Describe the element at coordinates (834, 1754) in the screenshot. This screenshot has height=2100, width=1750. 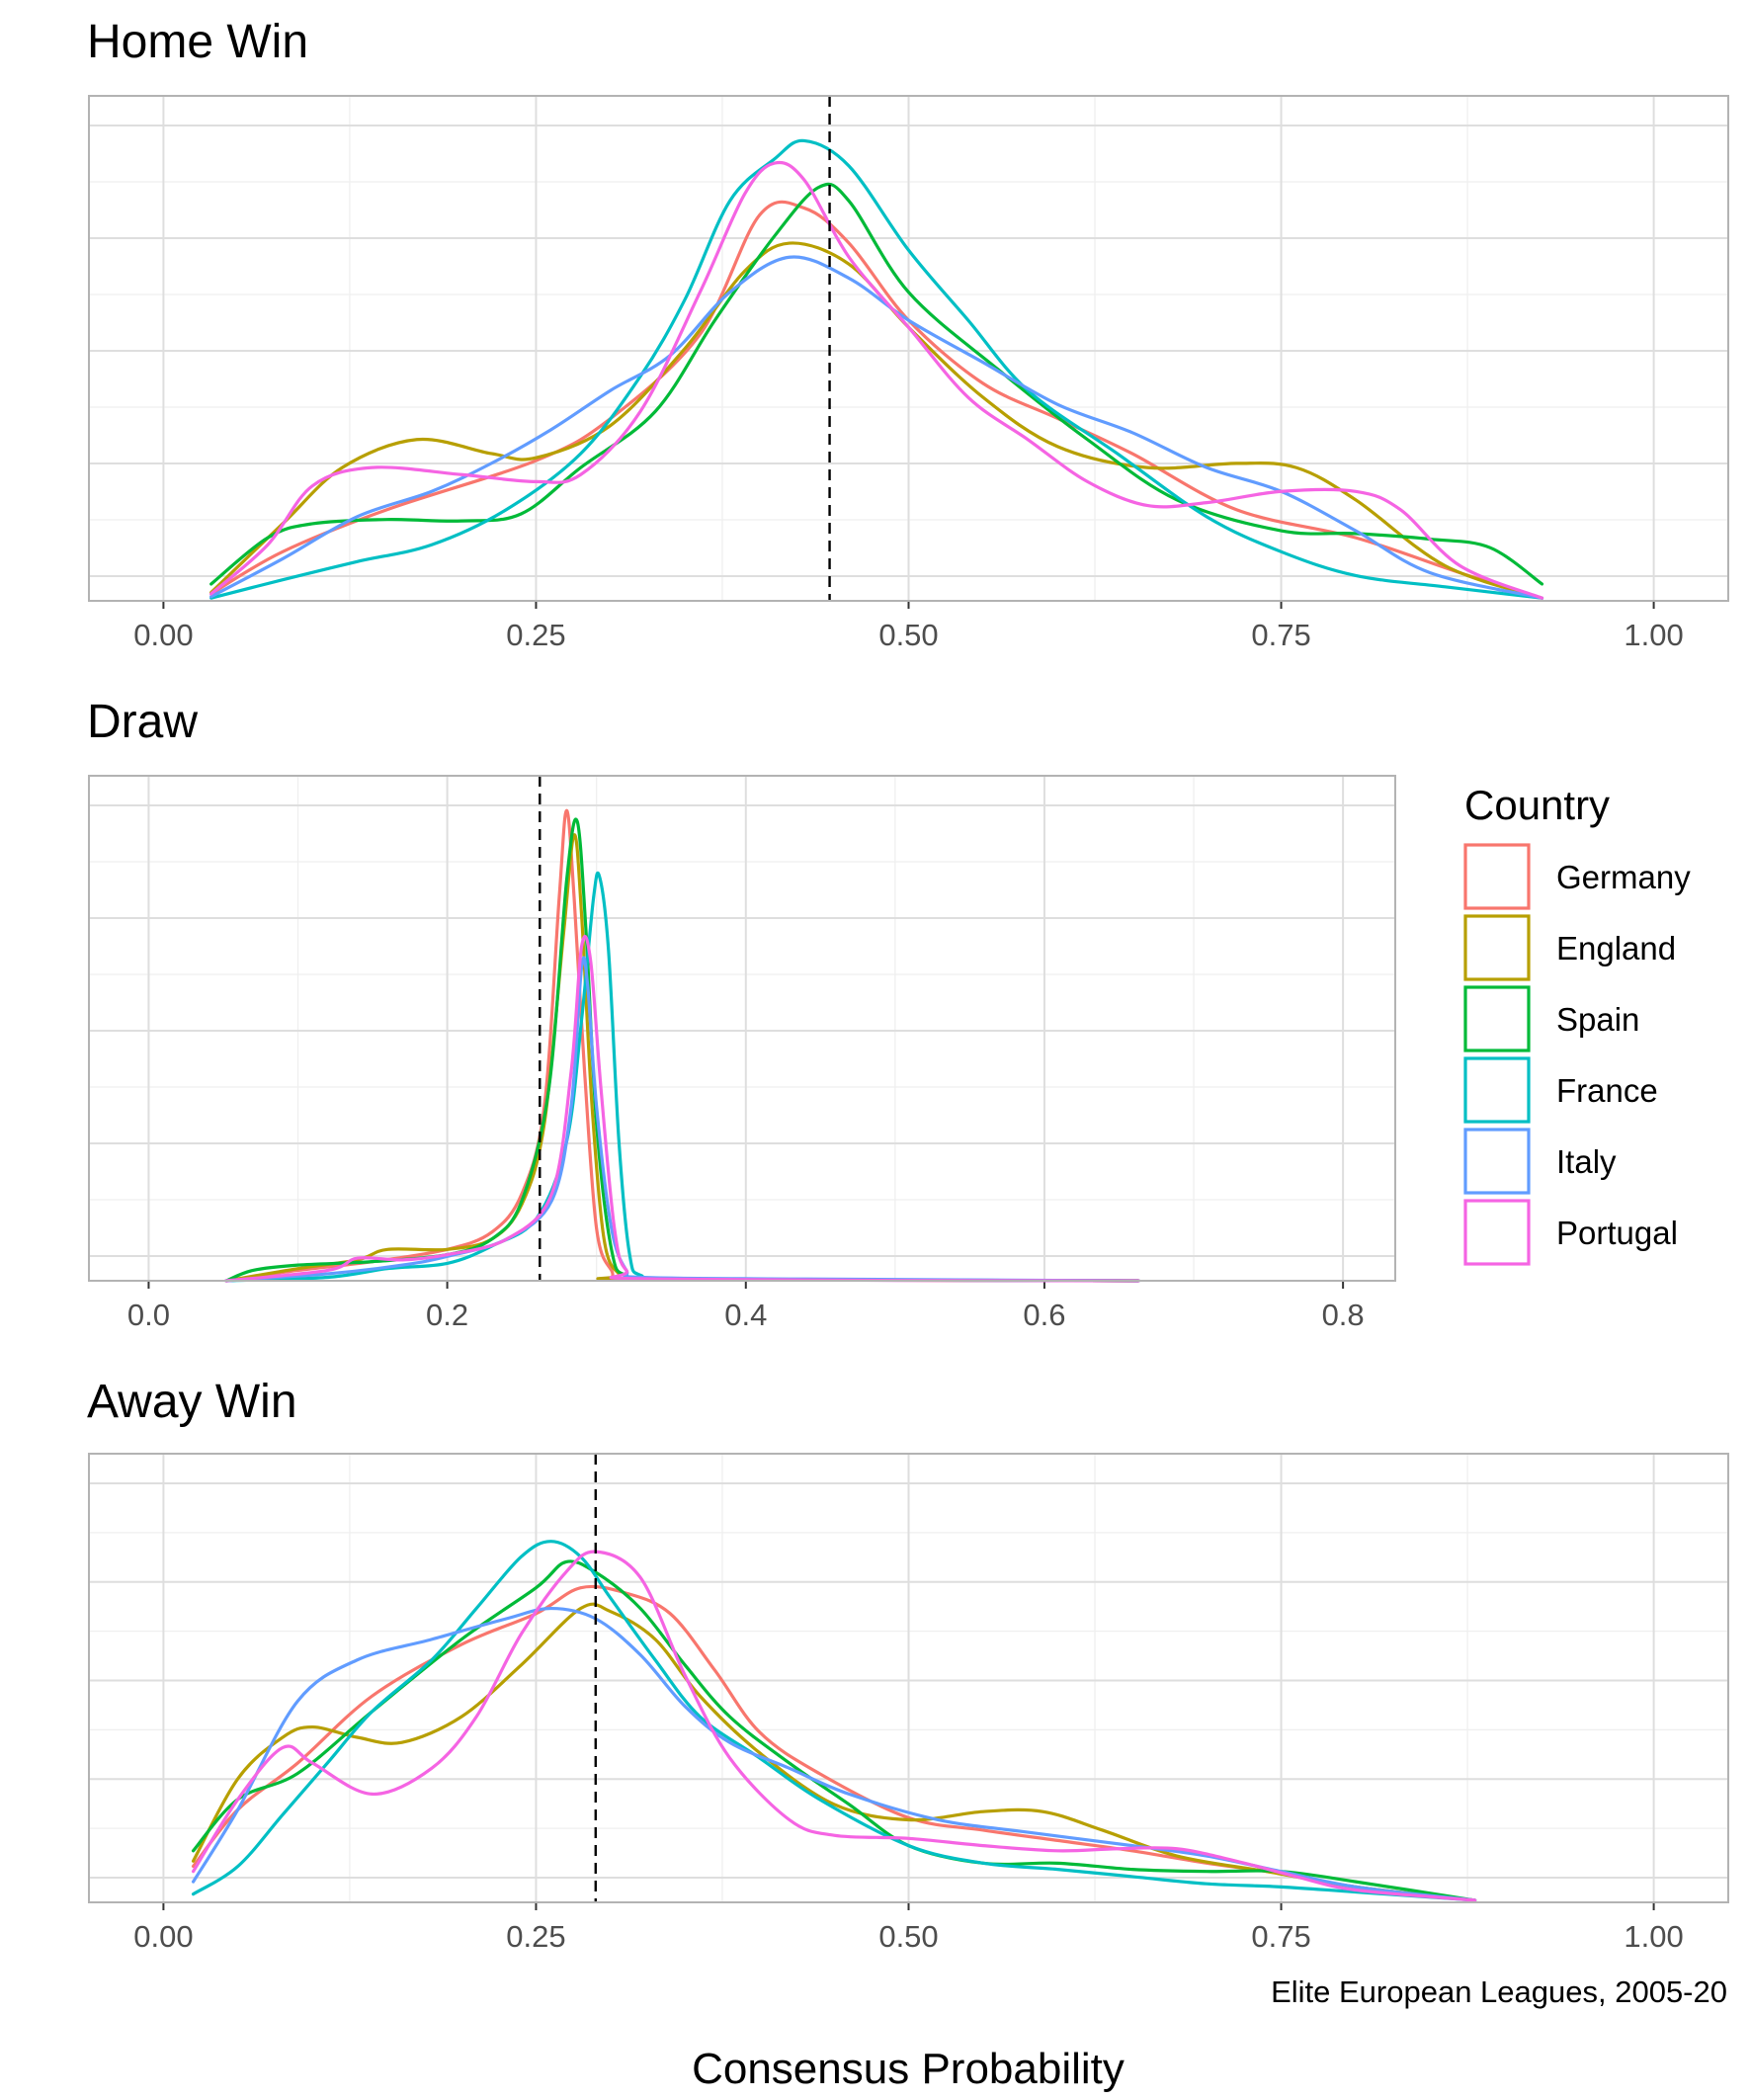
I see `series-line-italy` at that location.